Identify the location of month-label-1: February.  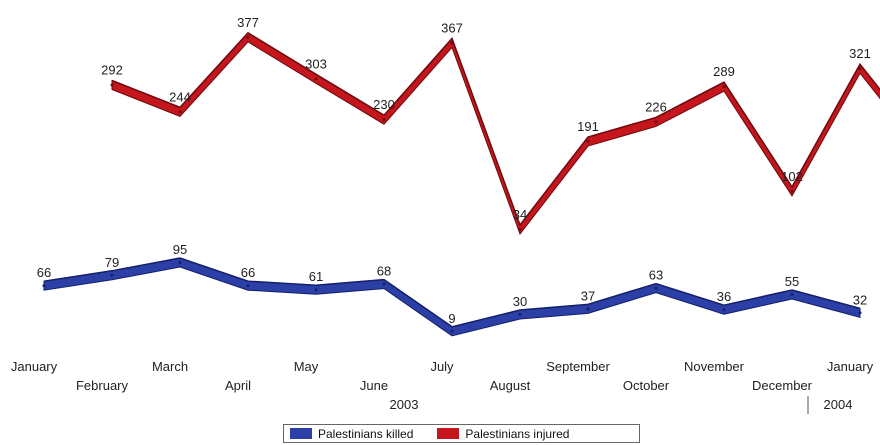
(102, 385).